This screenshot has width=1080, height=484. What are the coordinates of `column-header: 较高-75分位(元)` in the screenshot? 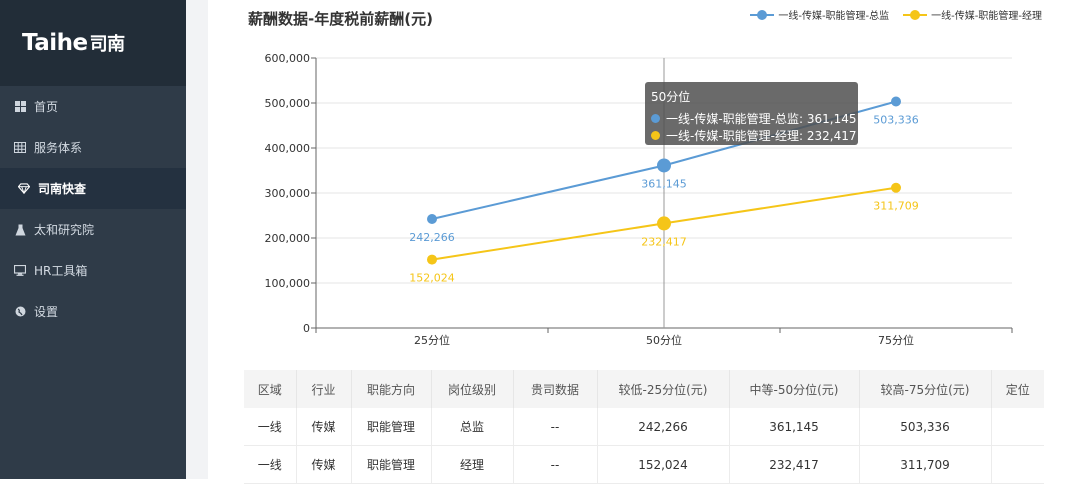 It's located at (925, 389).